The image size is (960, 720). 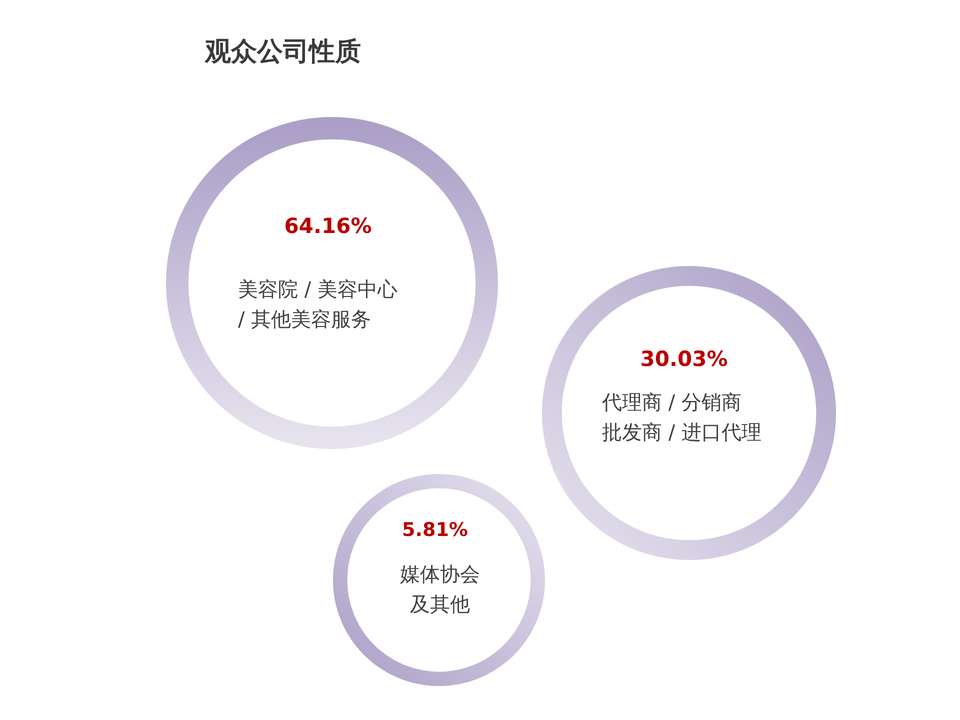 I want to click on text: 观众公司性质, so click(x=282, y=52).